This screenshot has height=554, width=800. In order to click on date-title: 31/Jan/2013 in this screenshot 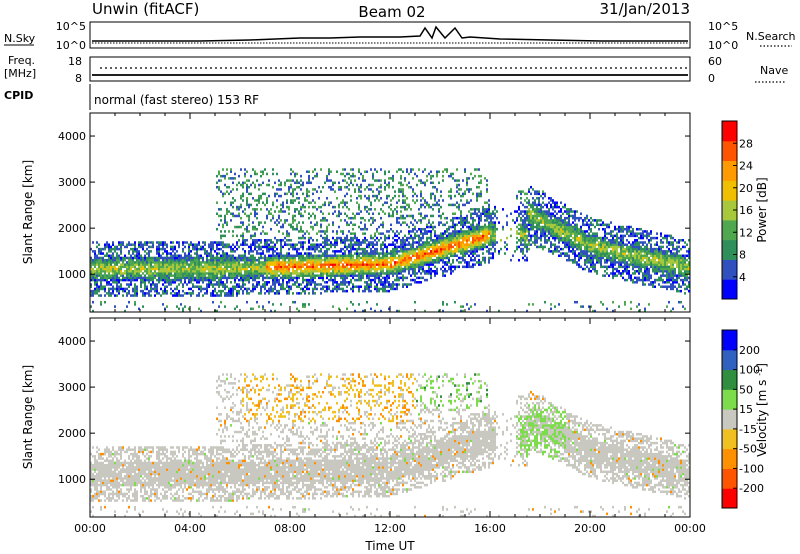, I will do `click(645, 9)`.